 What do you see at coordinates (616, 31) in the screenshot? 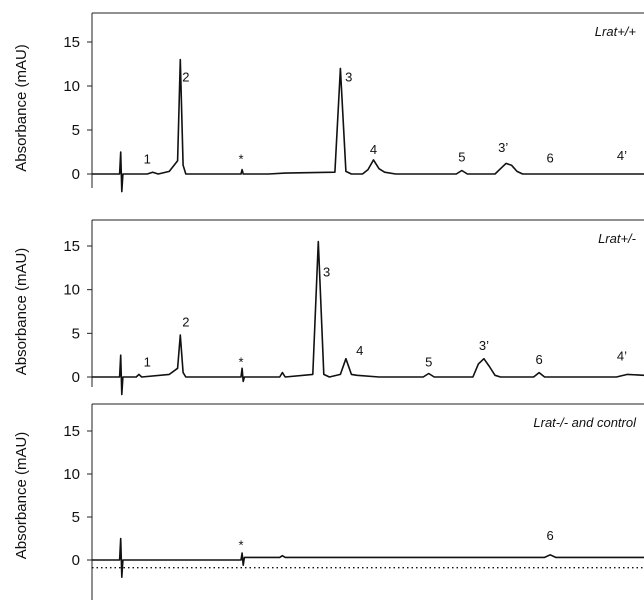
I see `panel-title: Lrat+/+` at bounding box center [616, 31].